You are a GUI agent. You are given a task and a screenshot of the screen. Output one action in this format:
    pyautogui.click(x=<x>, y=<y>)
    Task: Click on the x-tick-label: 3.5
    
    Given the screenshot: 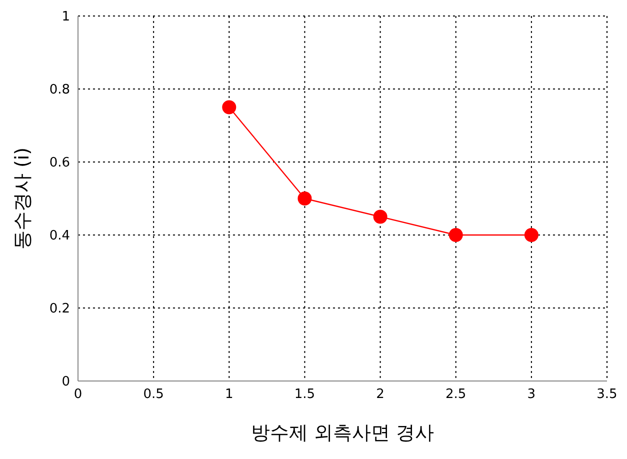 What is the action you would take?
    pyautogui.click(x=607, y=394)
    